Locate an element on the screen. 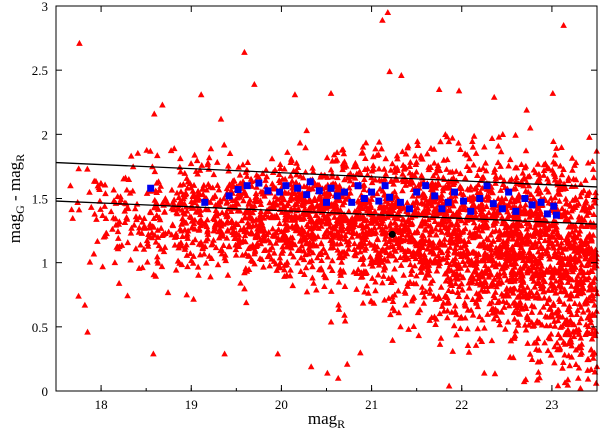 Image resolution: width=600 pixels, height=434 pixels. y-axis-label-subscript-1: G is located at coordinates (20, 209).